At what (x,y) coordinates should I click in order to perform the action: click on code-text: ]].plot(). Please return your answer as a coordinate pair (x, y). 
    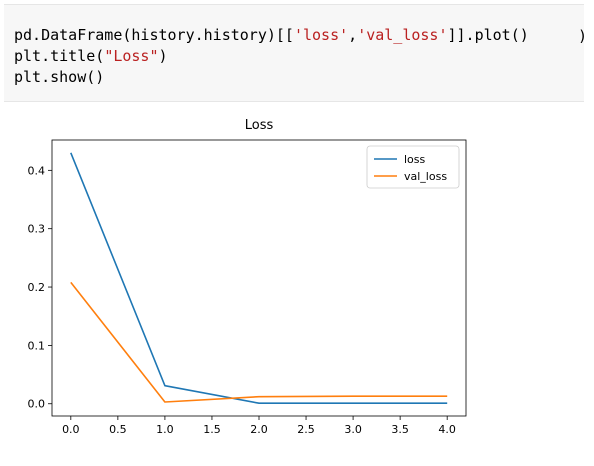
    Looking at the image, I should click on (488, 35).